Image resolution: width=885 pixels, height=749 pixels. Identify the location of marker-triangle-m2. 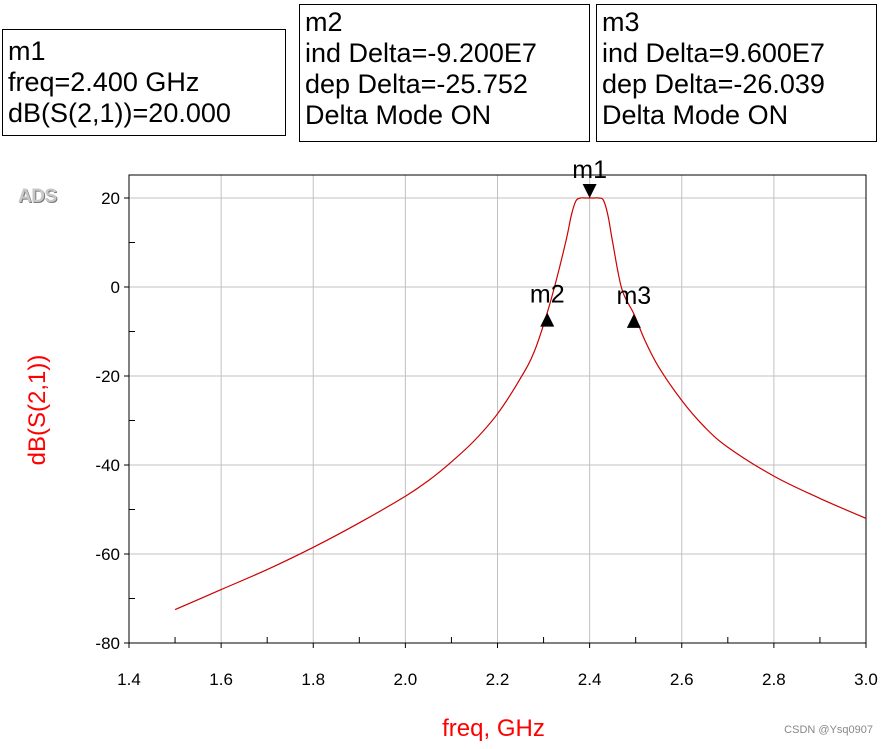
(547, 319).